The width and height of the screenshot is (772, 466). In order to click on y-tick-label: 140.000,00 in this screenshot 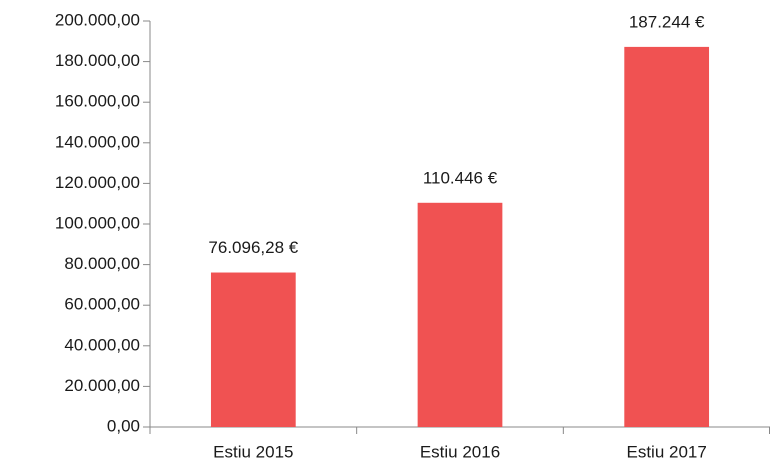, I will do `click(97, 141)`.